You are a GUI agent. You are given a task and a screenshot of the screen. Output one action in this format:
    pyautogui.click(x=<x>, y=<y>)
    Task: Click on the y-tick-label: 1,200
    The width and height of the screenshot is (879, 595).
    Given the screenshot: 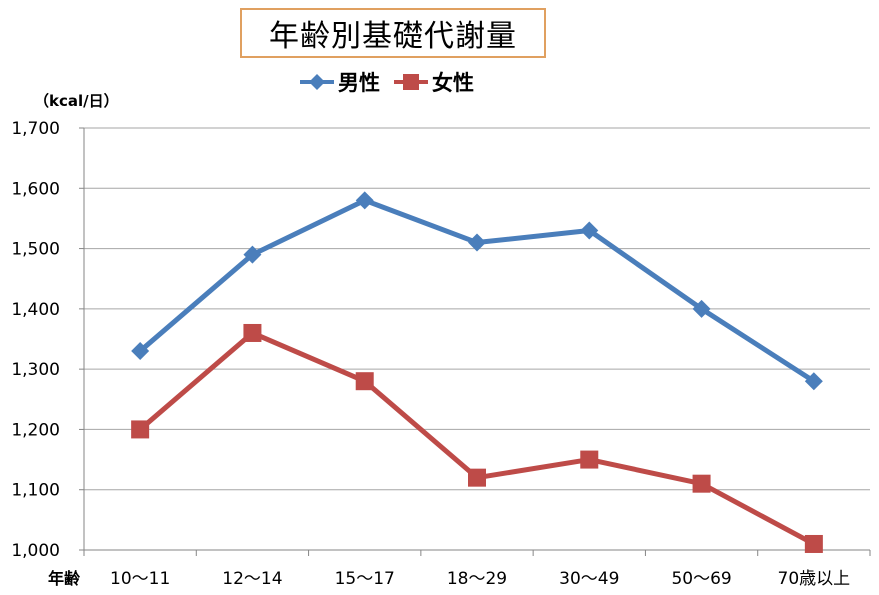 What is the action you would take?
    pyautogui.click(x=35, y=430)
    